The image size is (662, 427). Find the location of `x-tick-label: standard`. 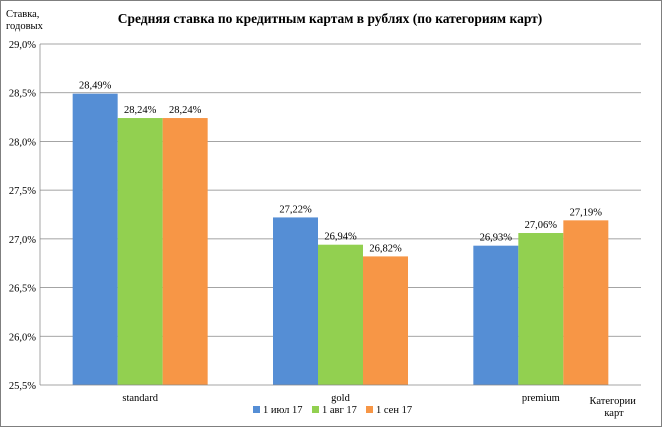

x-tick-label: standard is located at coordinates (140, 398).